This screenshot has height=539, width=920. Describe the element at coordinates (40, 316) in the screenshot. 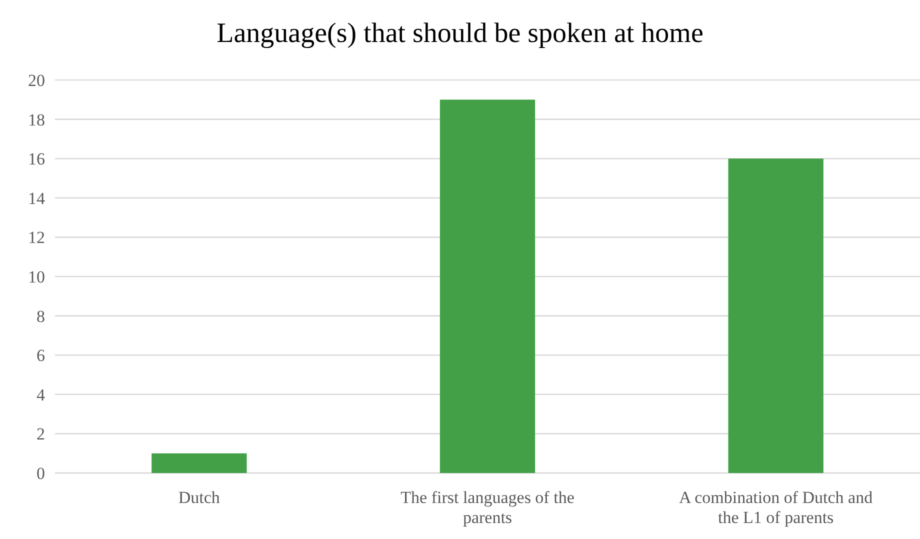

I see `y-tick-label: 8` at that location.